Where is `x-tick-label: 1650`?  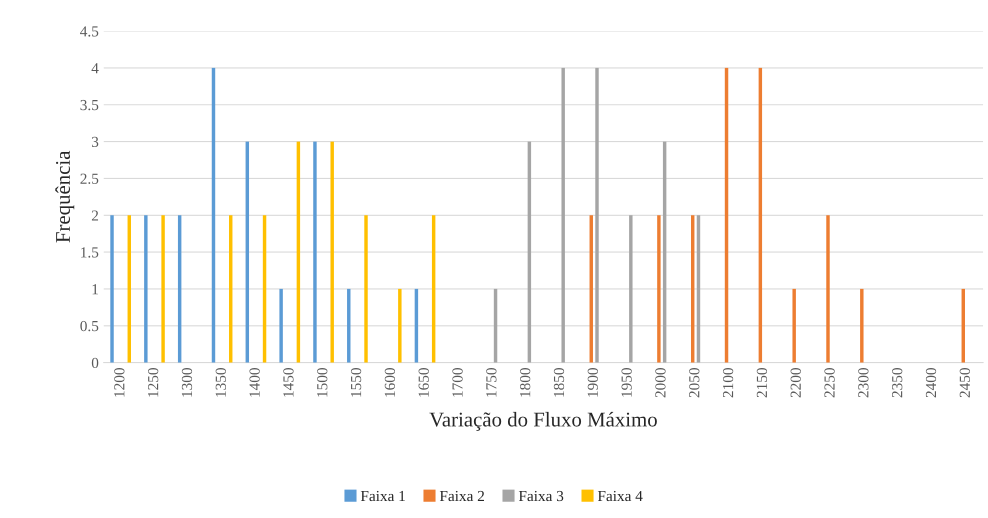
x-tick-label: 1650 is located at coordinates (423, 382).